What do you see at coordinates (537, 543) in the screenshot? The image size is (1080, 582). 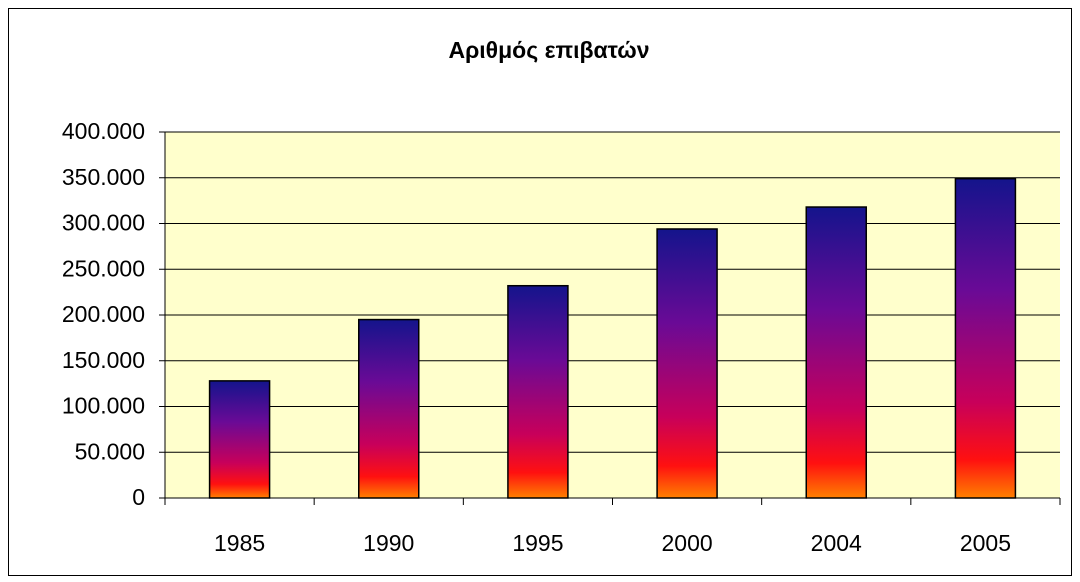 I see `x-tick-label: 1995` at bounding box center [537, 543].